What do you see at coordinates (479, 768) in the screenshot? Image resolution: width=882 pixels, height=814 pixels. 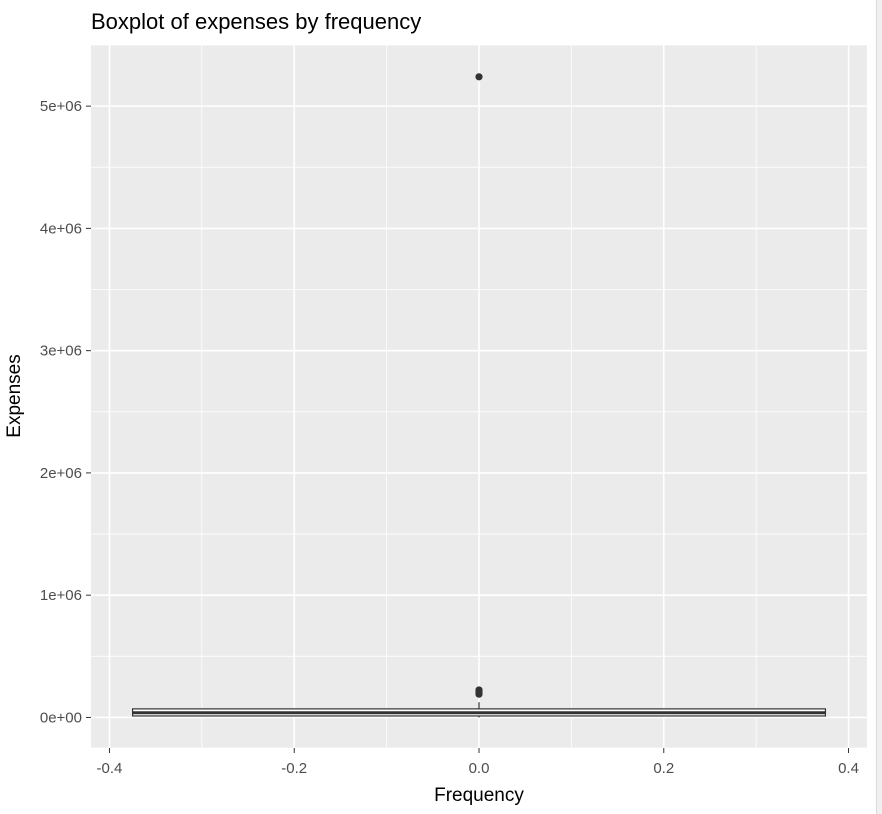 I see `x-tick-label: 0.0` at bounding box center [479, 768].